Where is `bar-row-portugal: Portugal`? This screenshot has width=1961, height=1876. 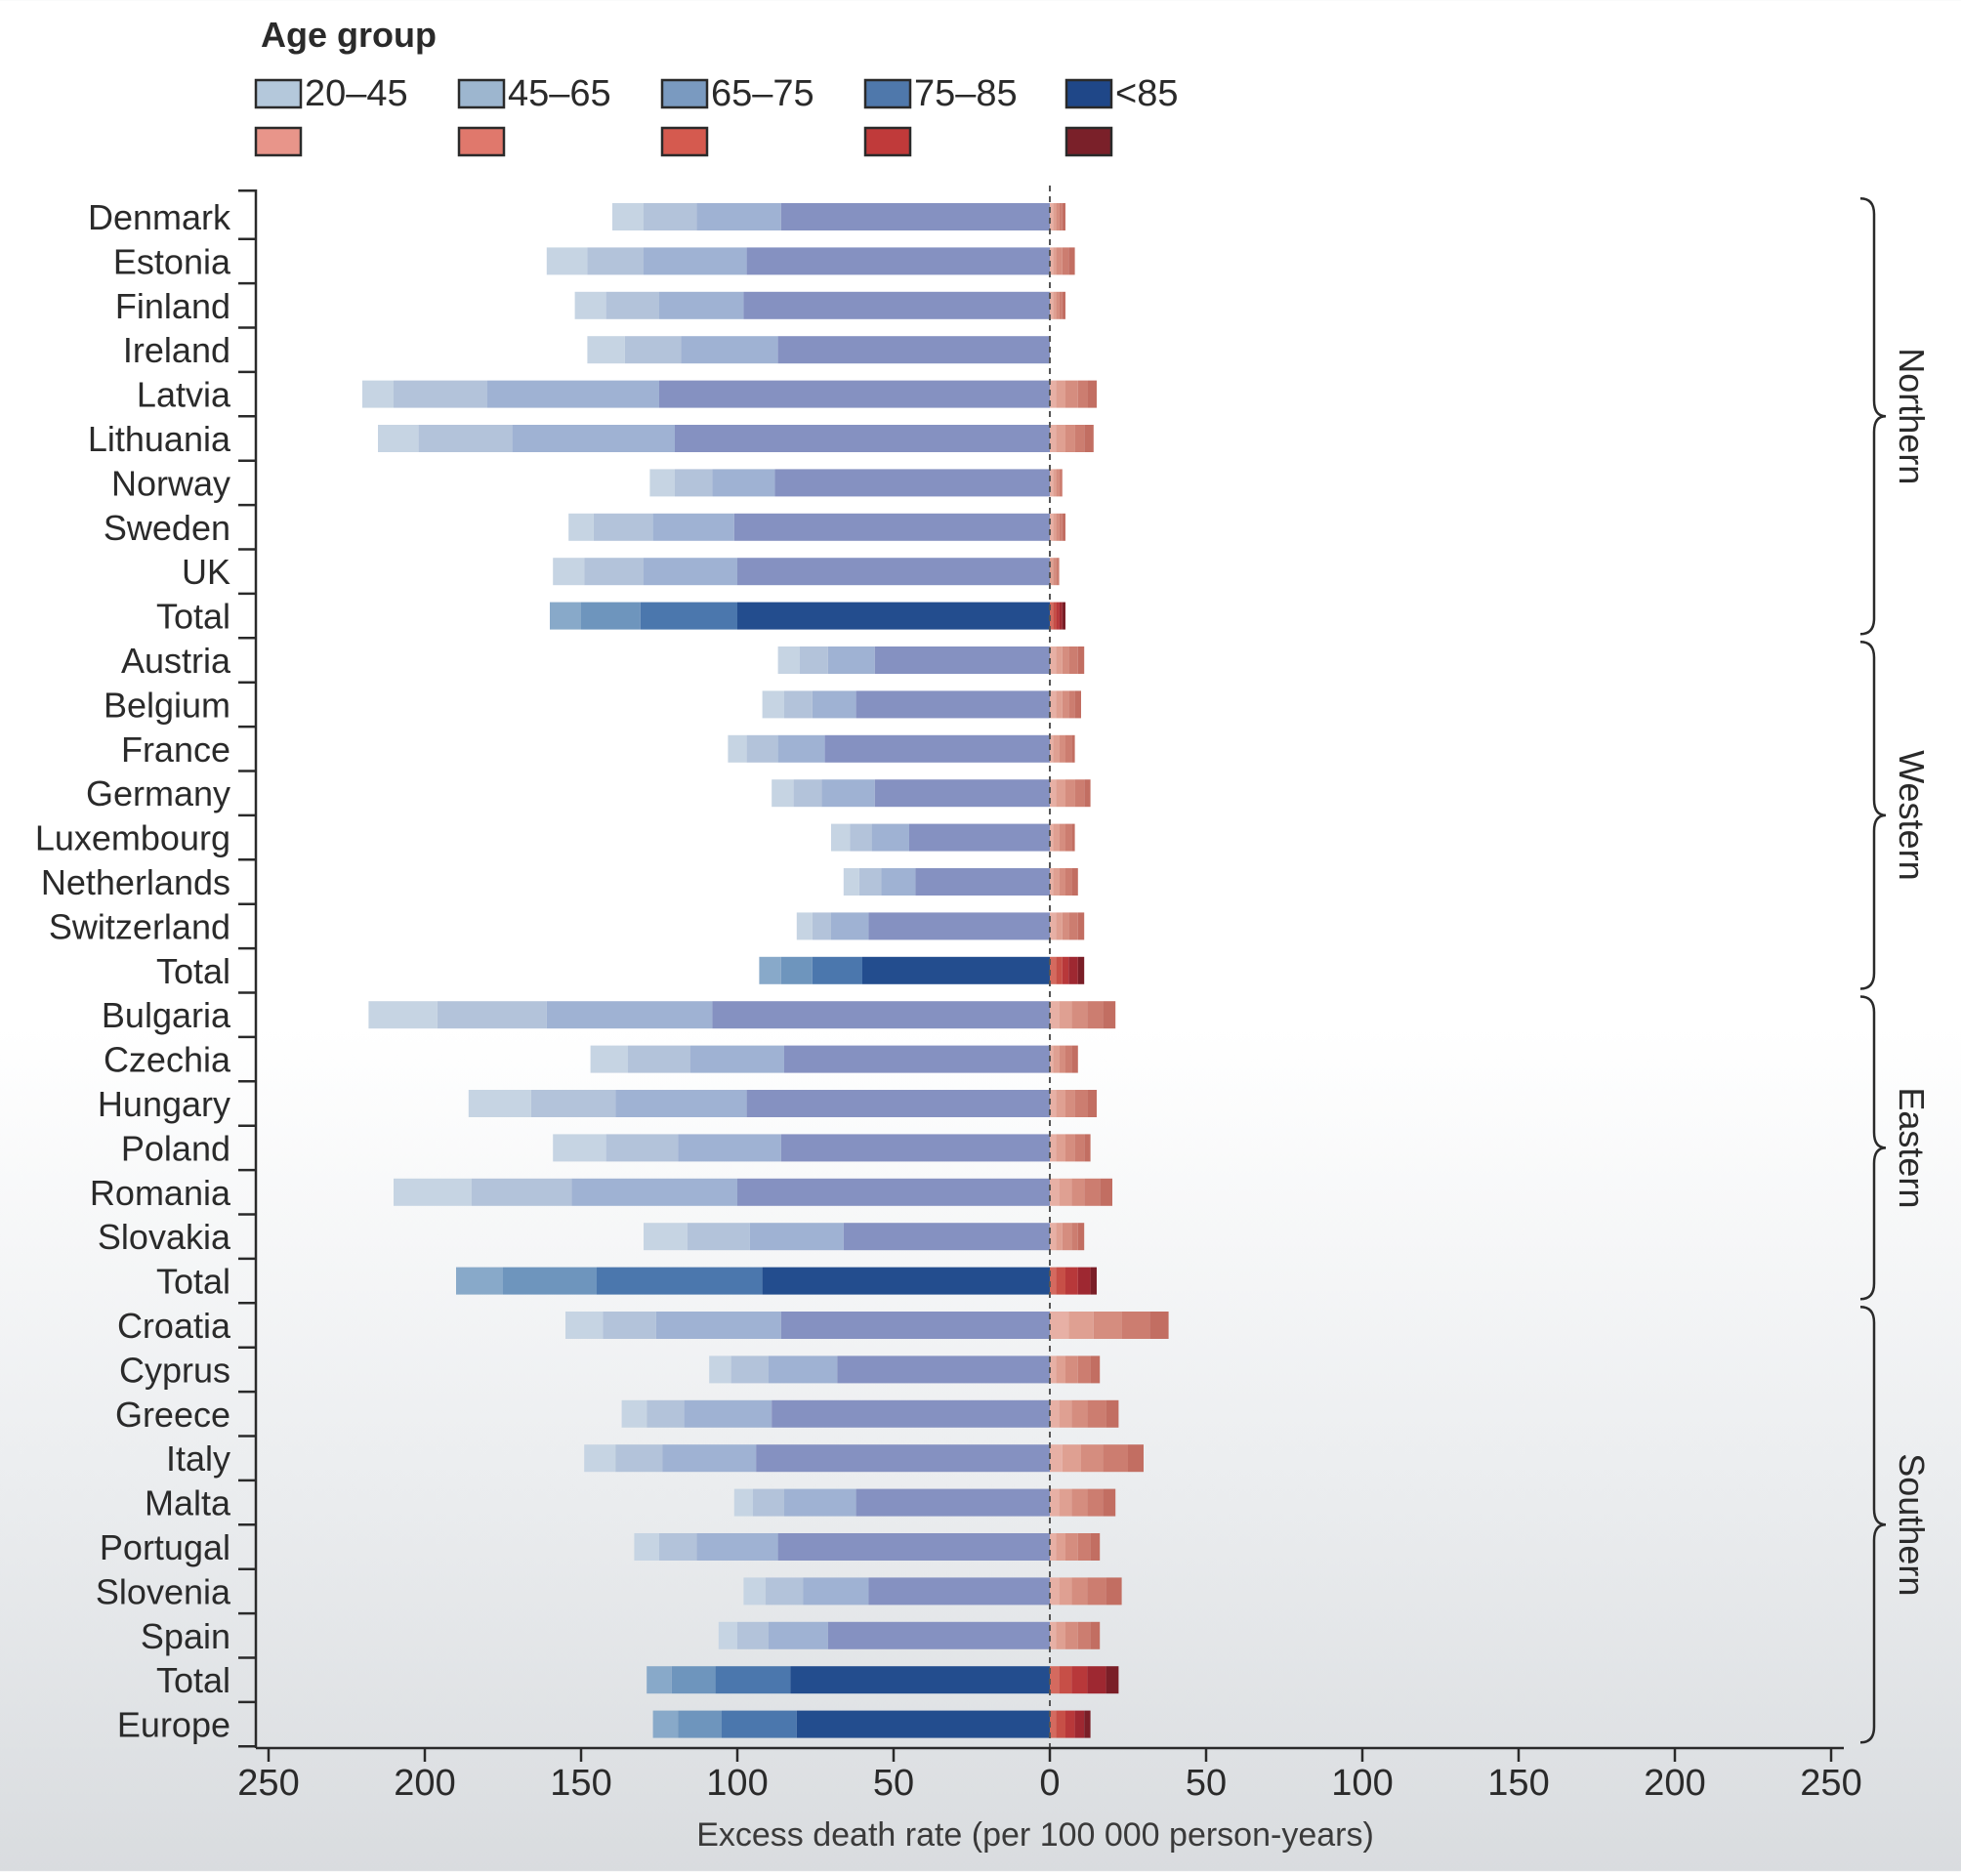
bar-row-portugal: Portugal is located at coordinates (600, 1547).